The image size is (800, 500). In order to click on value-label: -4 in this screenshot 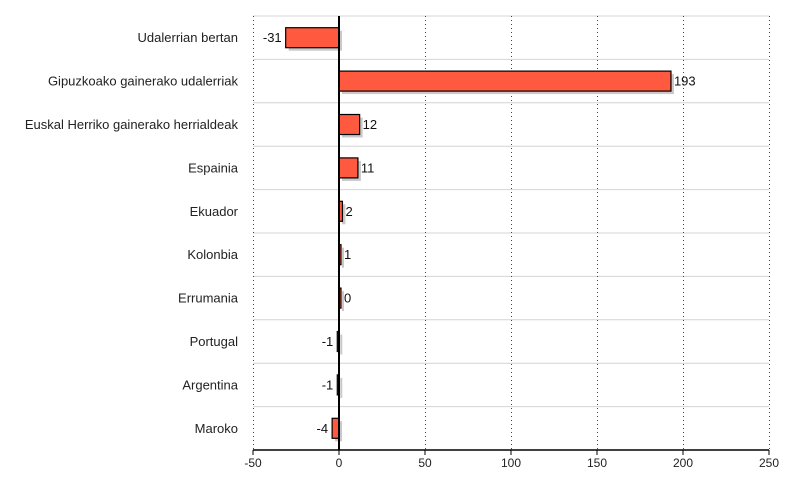, I will do `click(323, 428)`.